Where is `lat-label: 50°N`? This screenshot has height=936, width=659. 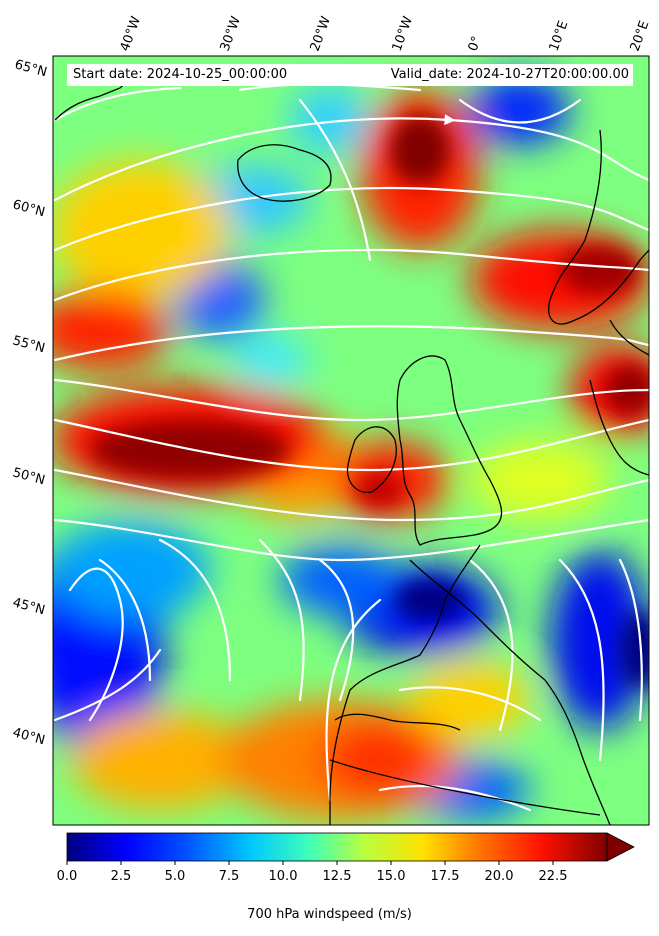
lat-label: 50°N is located at coordinates (29, 476).